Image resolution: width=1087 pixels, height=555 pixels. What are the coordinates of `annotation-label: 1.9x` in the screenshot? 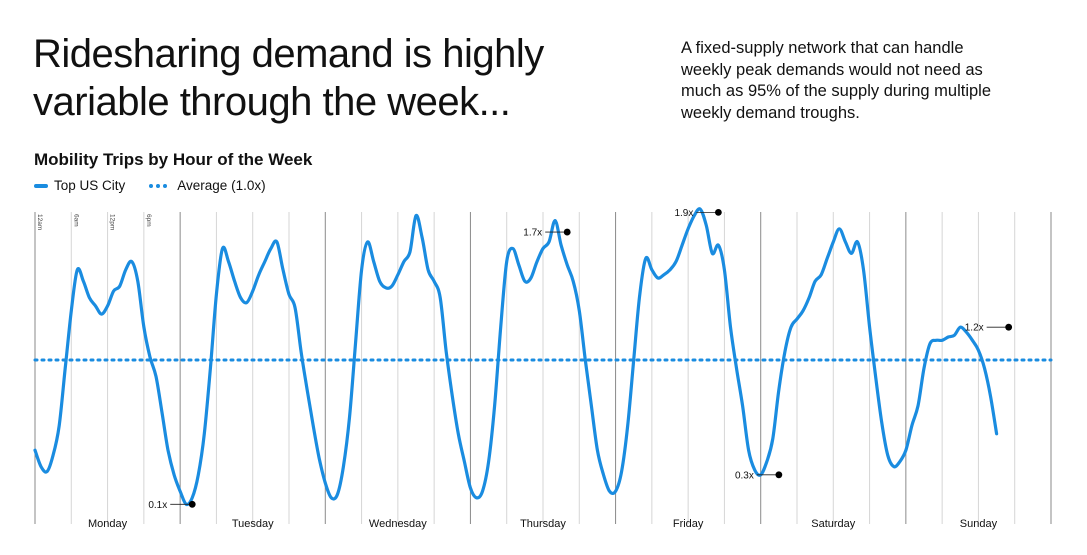 It's located at (683, 213).